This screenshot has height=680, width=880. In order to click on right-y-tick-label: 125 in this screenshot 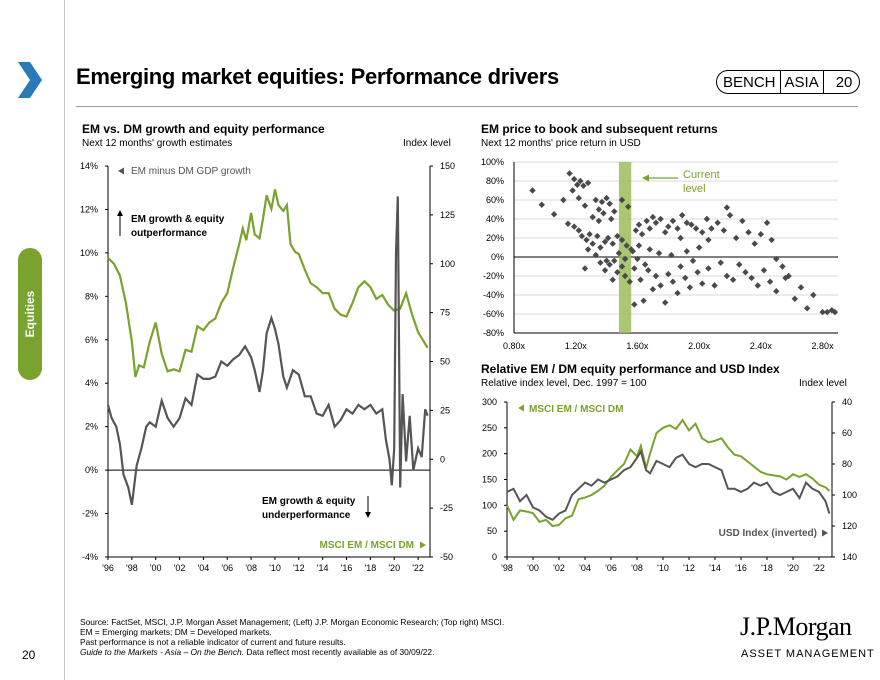, I will do `click(447, 215)`.